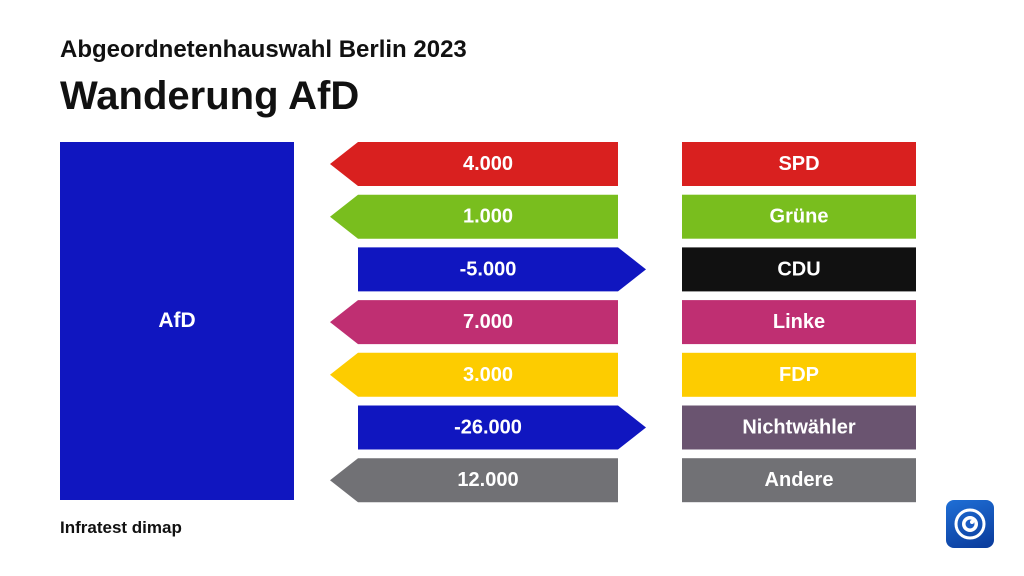 The height and width of the screenshot is (576, 1024). Describe the element at coordinates (623, 164) in the screenshot. I see `flow-row: 4.000 SPD` at that location.